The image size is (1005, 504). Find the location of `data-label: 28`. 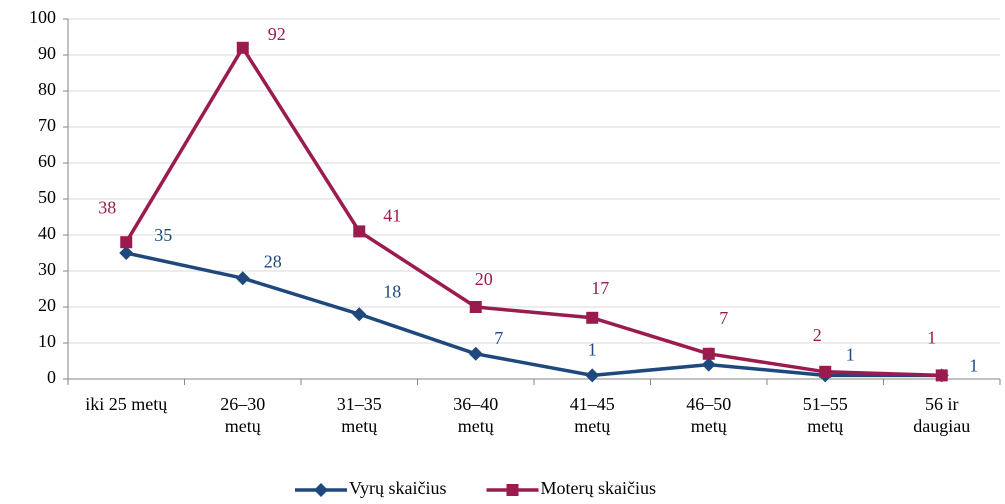

data-label: 28 is located at coordinates (273, 261).